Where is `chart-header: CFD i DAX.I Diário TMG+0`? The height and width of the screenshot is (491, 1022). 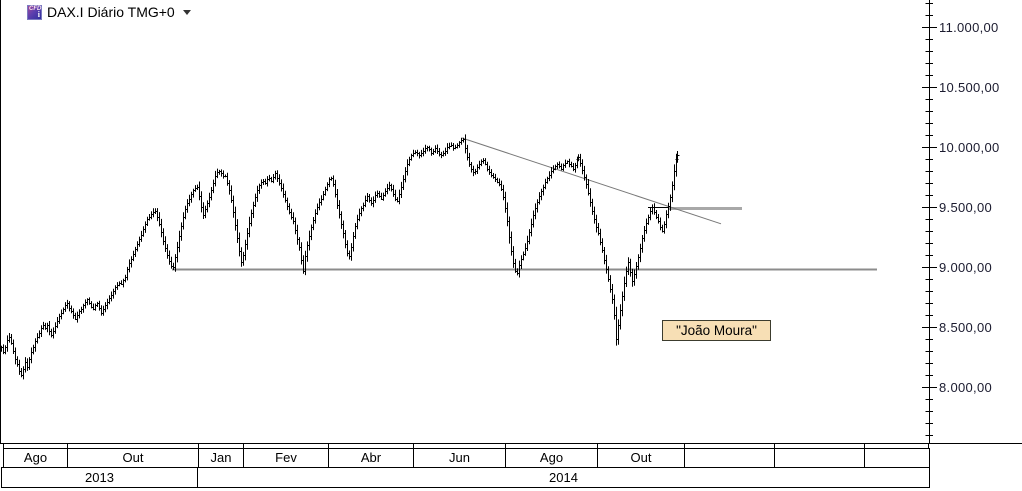 chart-header: CFD i DAX.I Diário TMG+0 is located at coordinates (109, 12).